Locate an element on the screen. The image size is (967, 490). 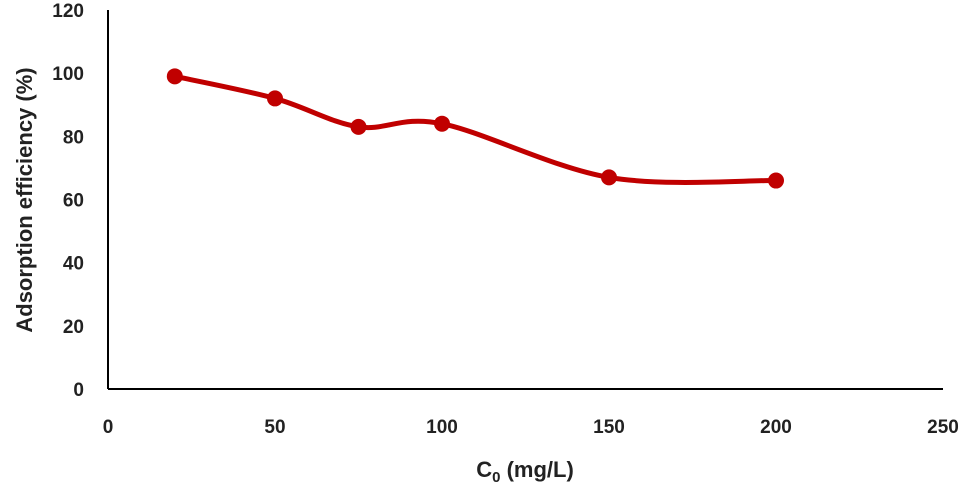
y-tick-label: 20 is located at coordinates (73, 327).